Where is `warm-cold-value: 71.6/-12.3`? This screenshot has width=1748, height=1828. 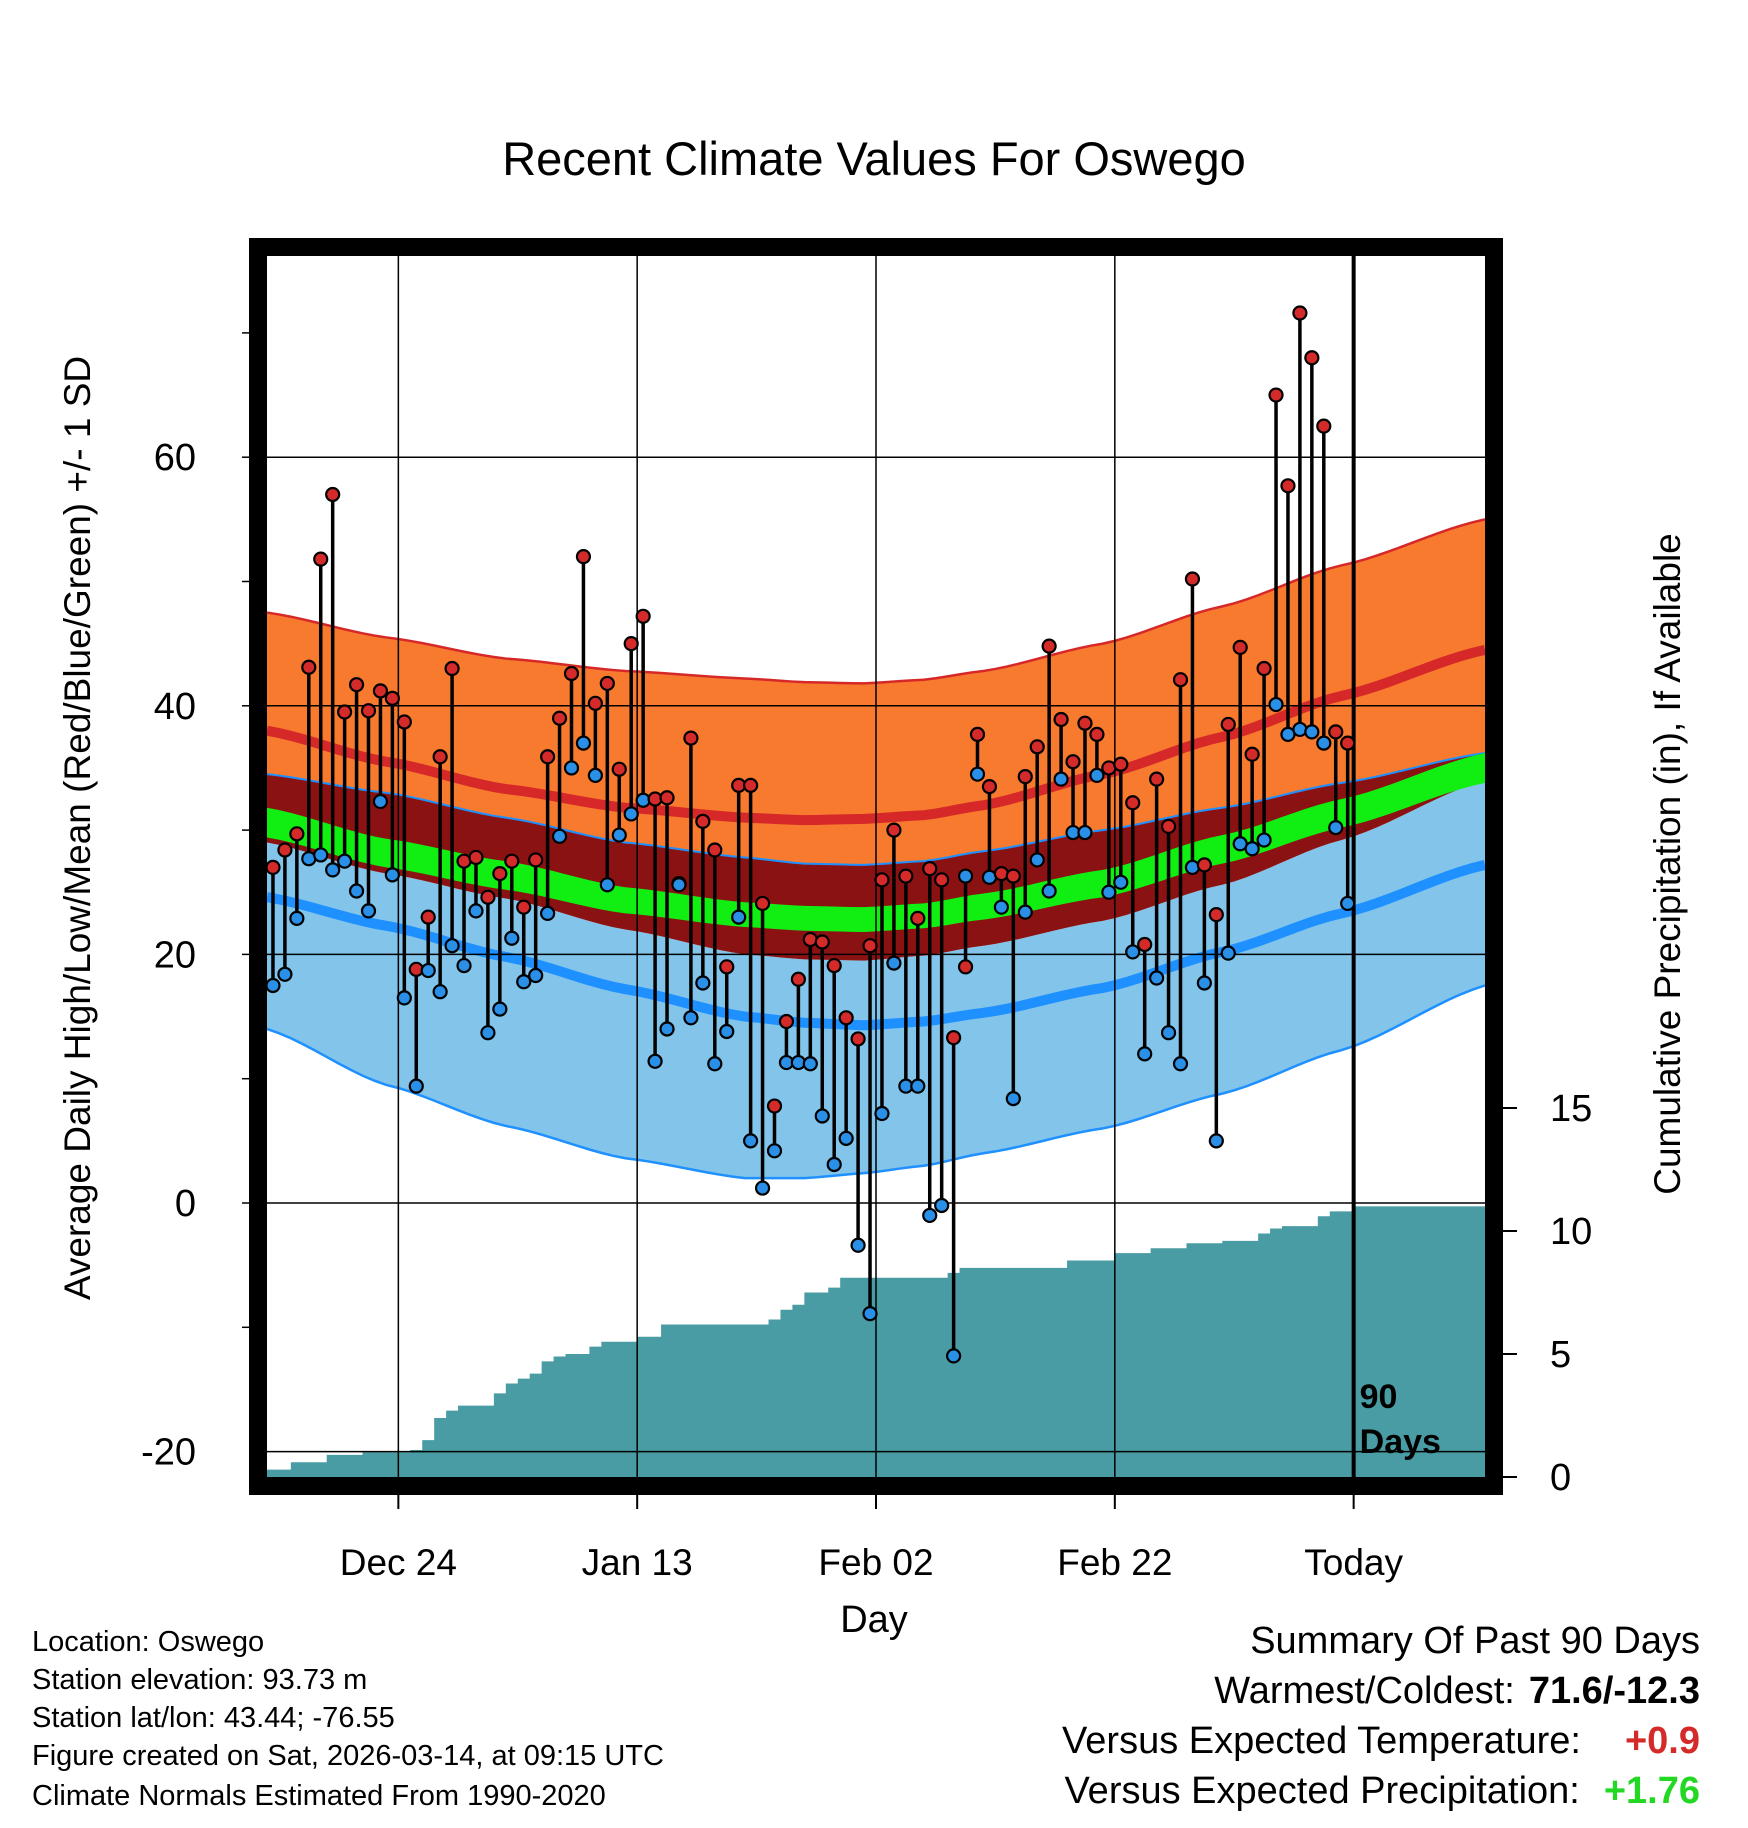 warm-cold-value: 71.6/-12.3 is located at coordinates (1614, 1691).